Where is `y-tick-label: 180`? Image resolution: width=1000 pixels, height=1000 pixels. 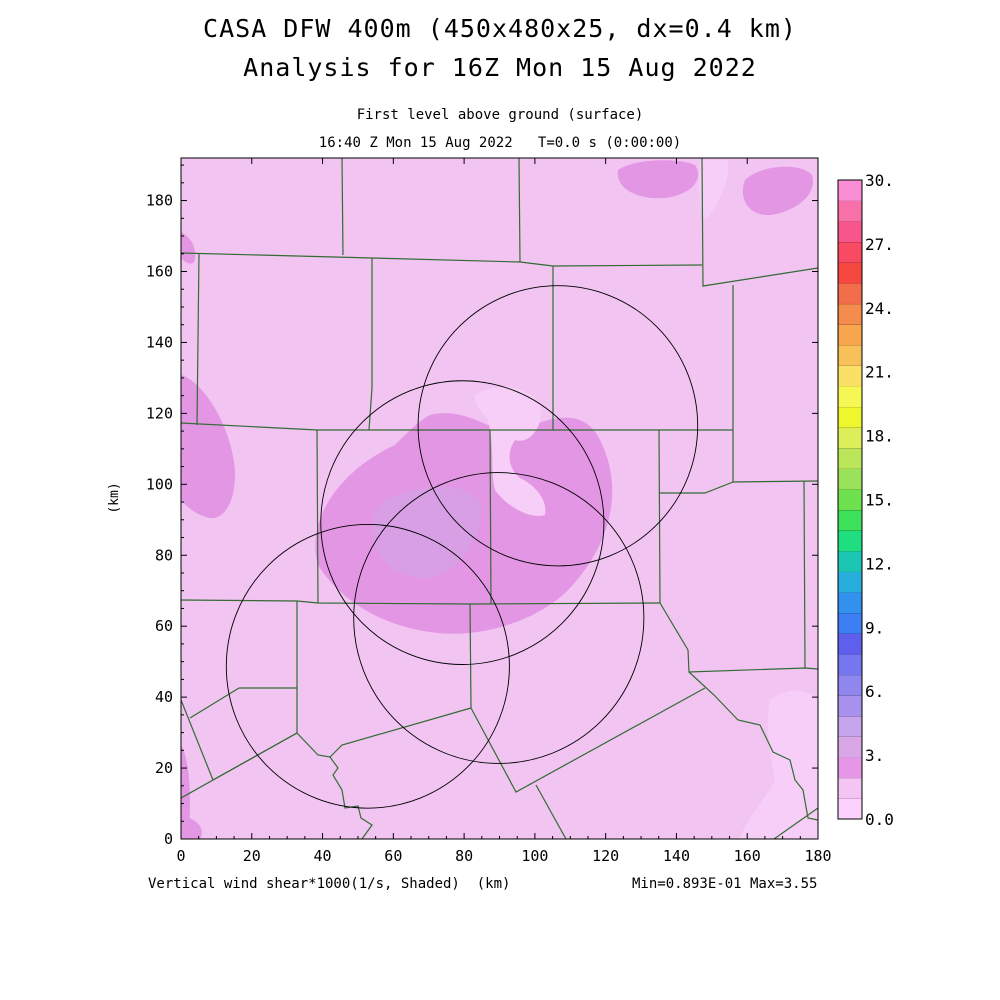 y-tick-label: 180 is located at coordinates (159, 201).